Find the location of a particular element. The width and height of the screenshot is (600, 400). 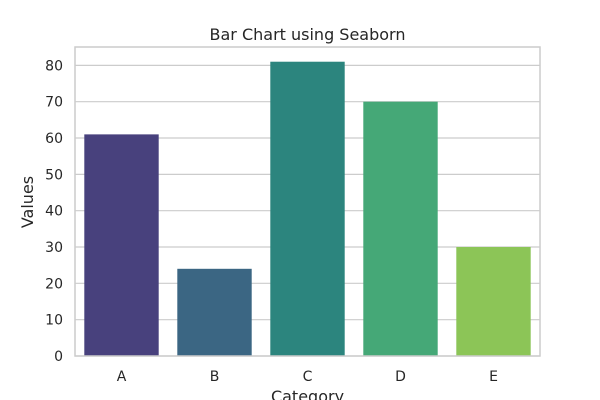

y-tick-label: 0 is located at coordinates (58, 357).